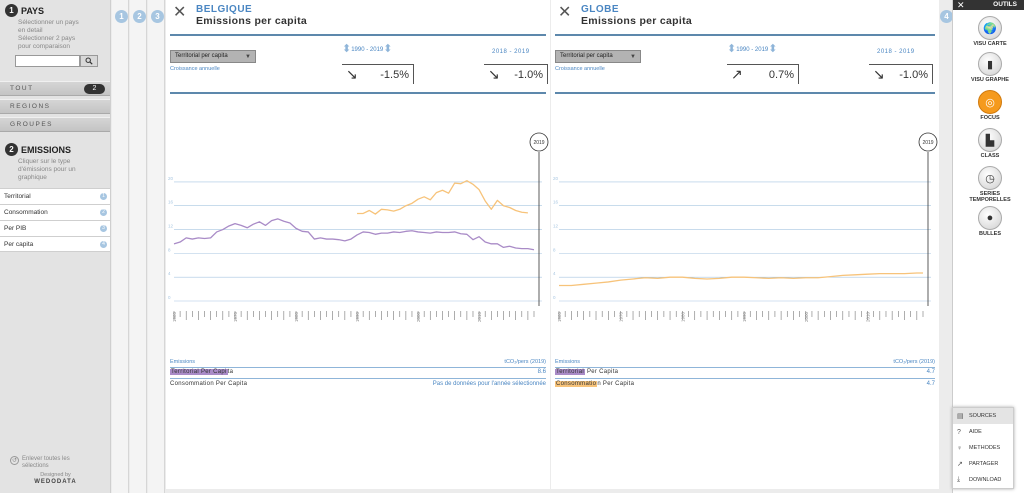 The image size is (1024, 493). Describe the element at coordinates (138, 246) in the screenshot. I see `collapsed-panel-2: 2` at that location.